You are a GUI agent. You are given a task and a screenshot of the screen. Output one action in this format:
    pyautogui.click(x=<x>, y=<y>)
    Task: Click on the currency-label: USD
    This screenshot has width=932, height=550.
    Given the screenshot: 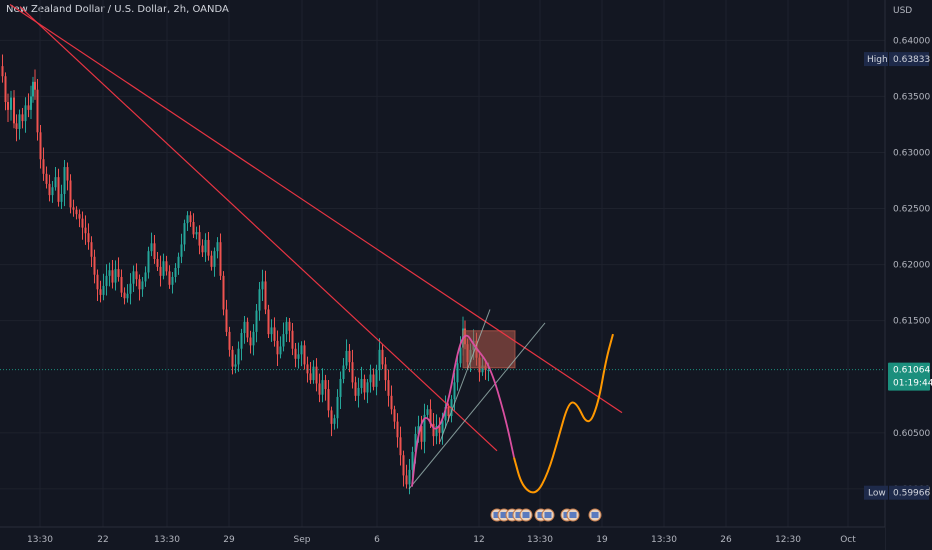 What is the action you would take?
    pyautogui.click(x=902, y=11)
    